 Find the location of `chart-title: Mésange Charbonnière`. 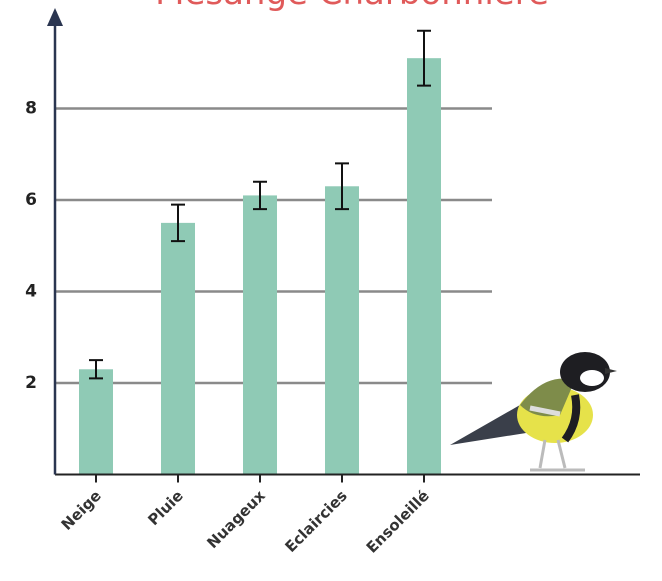

chart-title: Mésange Charbonnière is located at coordinates (352, 6).